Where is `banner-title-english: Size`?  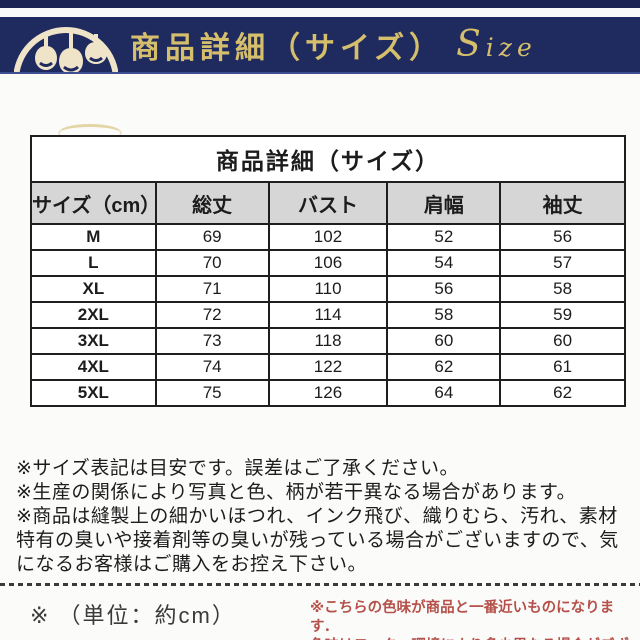
banner-title-english: Size is located at coordinates (496, 44).